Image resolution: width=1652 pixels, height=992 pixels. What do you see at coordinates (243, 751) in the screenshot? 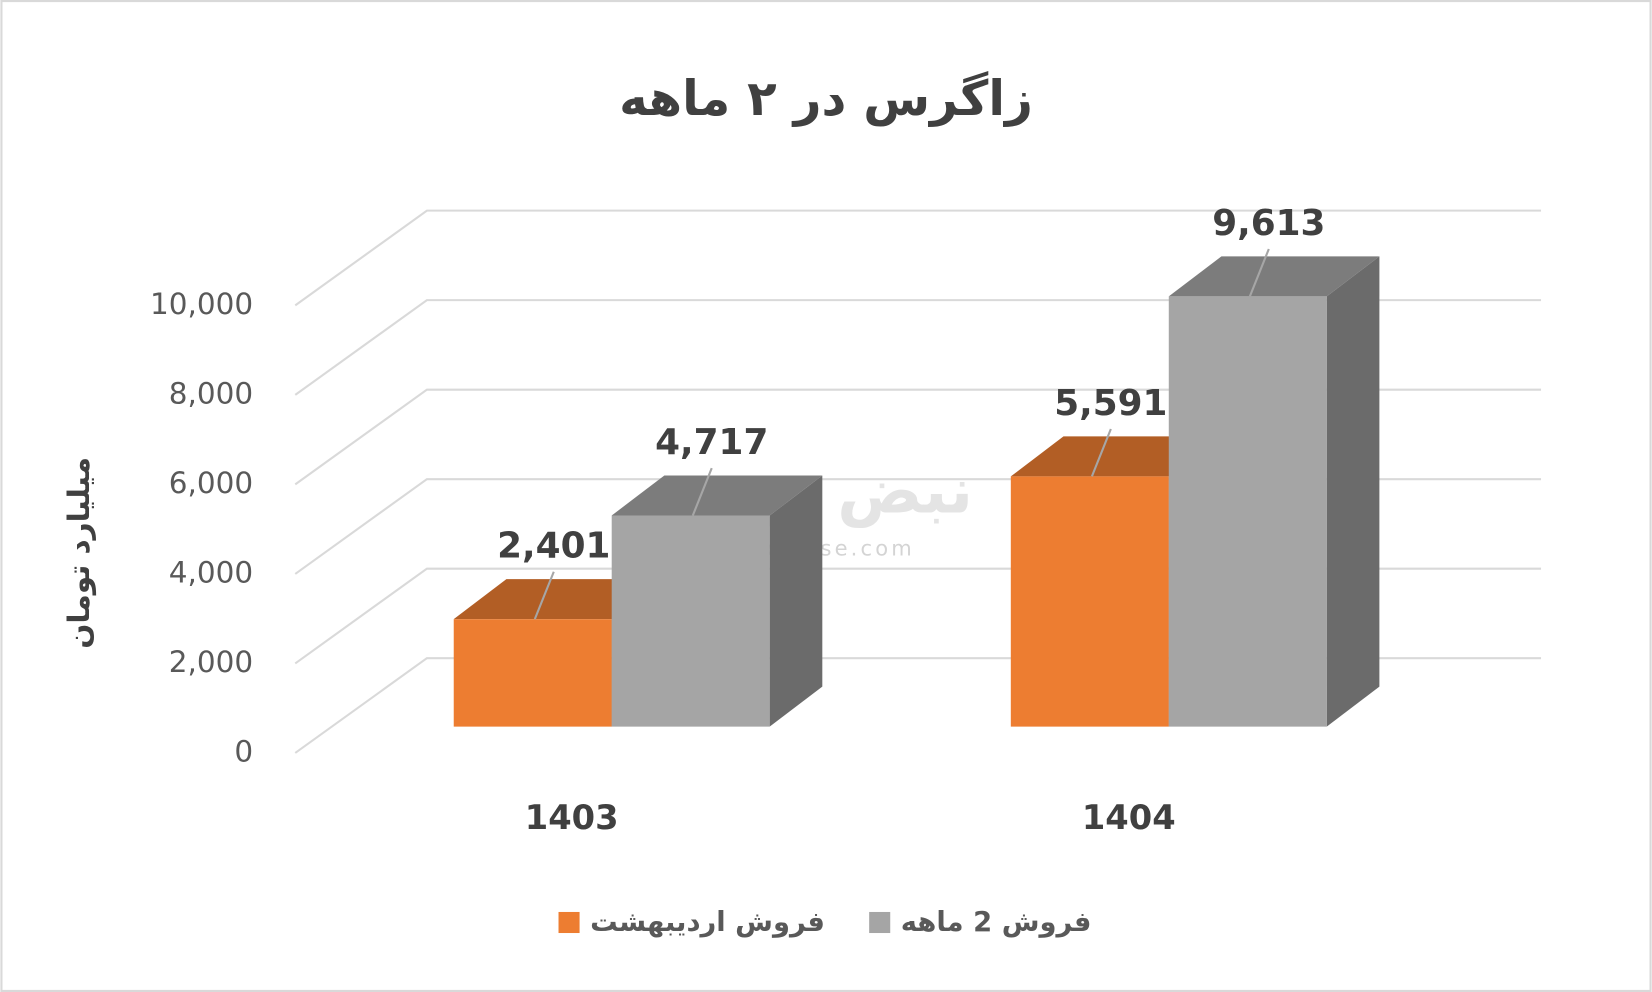
I see `y-tick-label: 0` at bounding box center [243, 751].